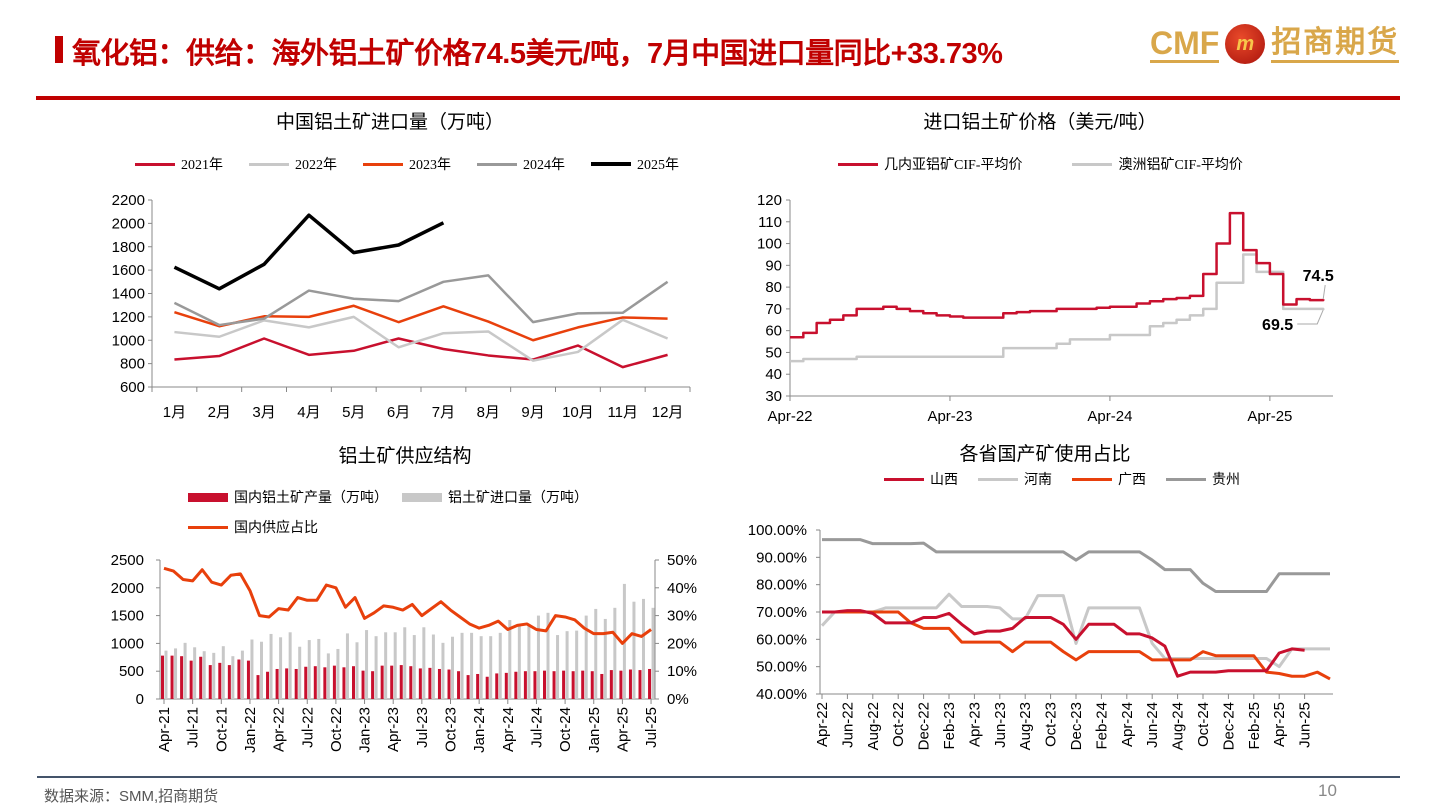 Image resolution: width=1440 pixels, height=810 pixels. Describe the element at coordinates (1327, 790) in the screenshot. I see `page-number: 10` at that location.